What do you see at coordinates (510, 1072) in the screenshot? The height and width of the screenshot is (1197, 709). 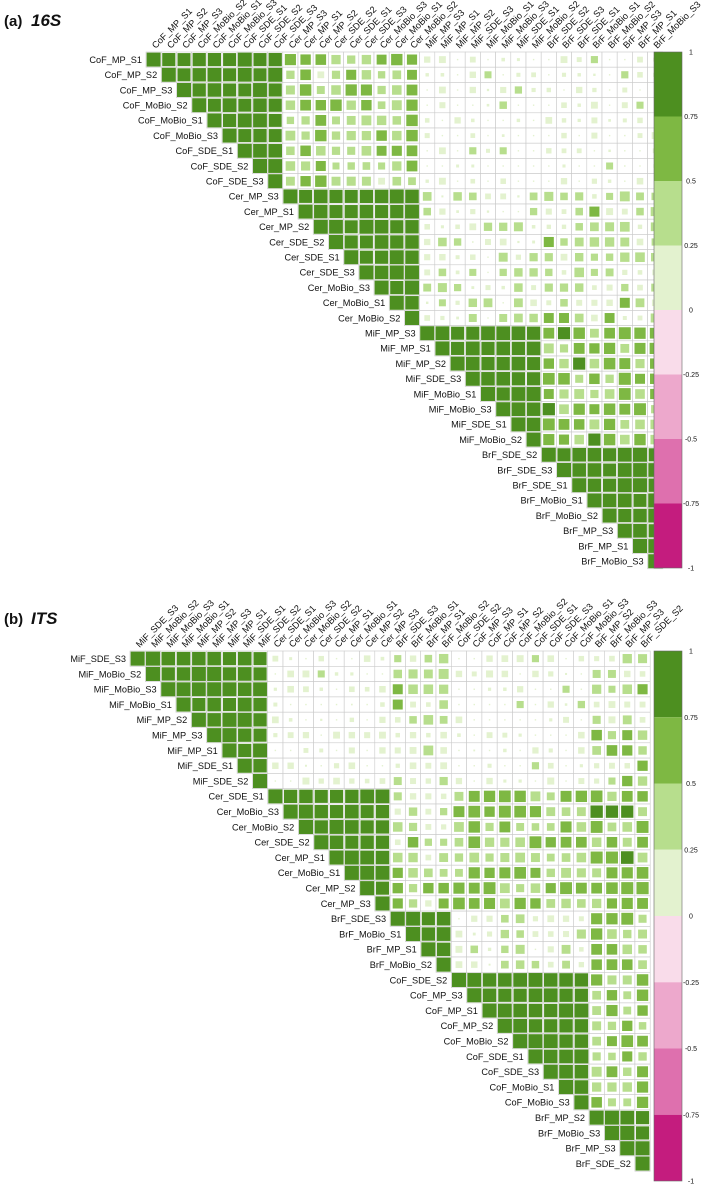 I see `row-label: CoF_SDE_S3` at bounding box center [510, 1072].